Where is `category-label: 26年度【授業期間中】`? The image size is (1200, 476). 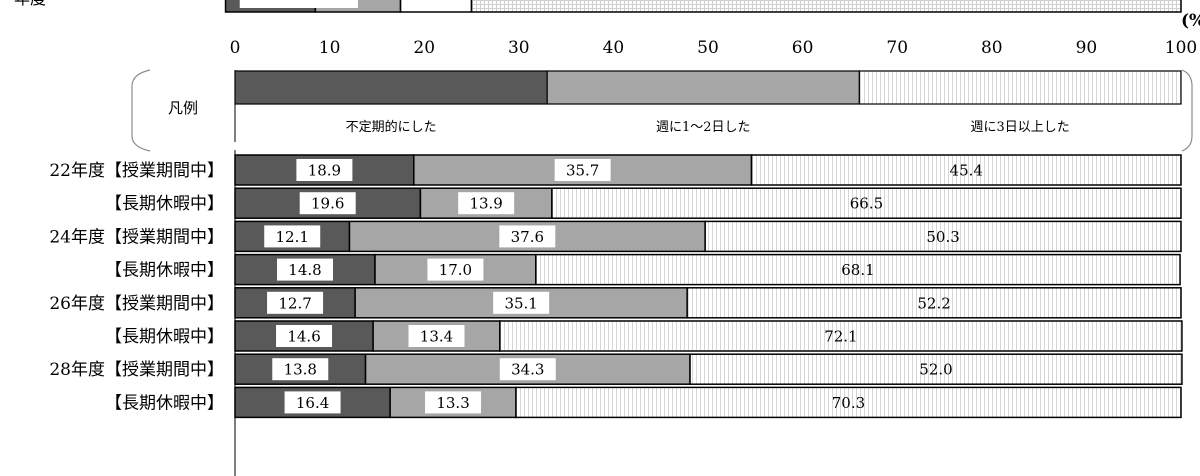
category-label: 26年度【授業期間中】 is located at coordinates (136, 304).